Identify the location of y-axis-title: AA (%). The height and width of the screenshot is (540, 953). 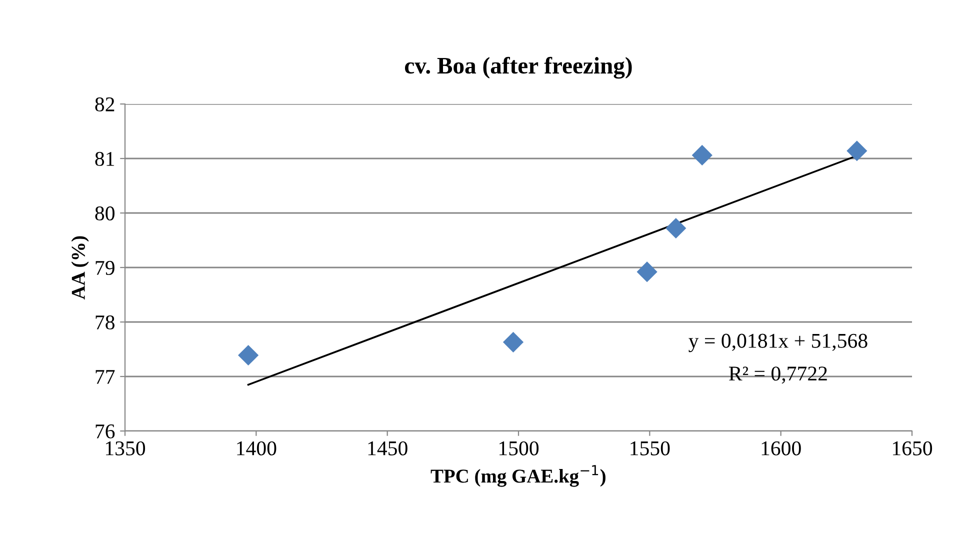
(80, 268).